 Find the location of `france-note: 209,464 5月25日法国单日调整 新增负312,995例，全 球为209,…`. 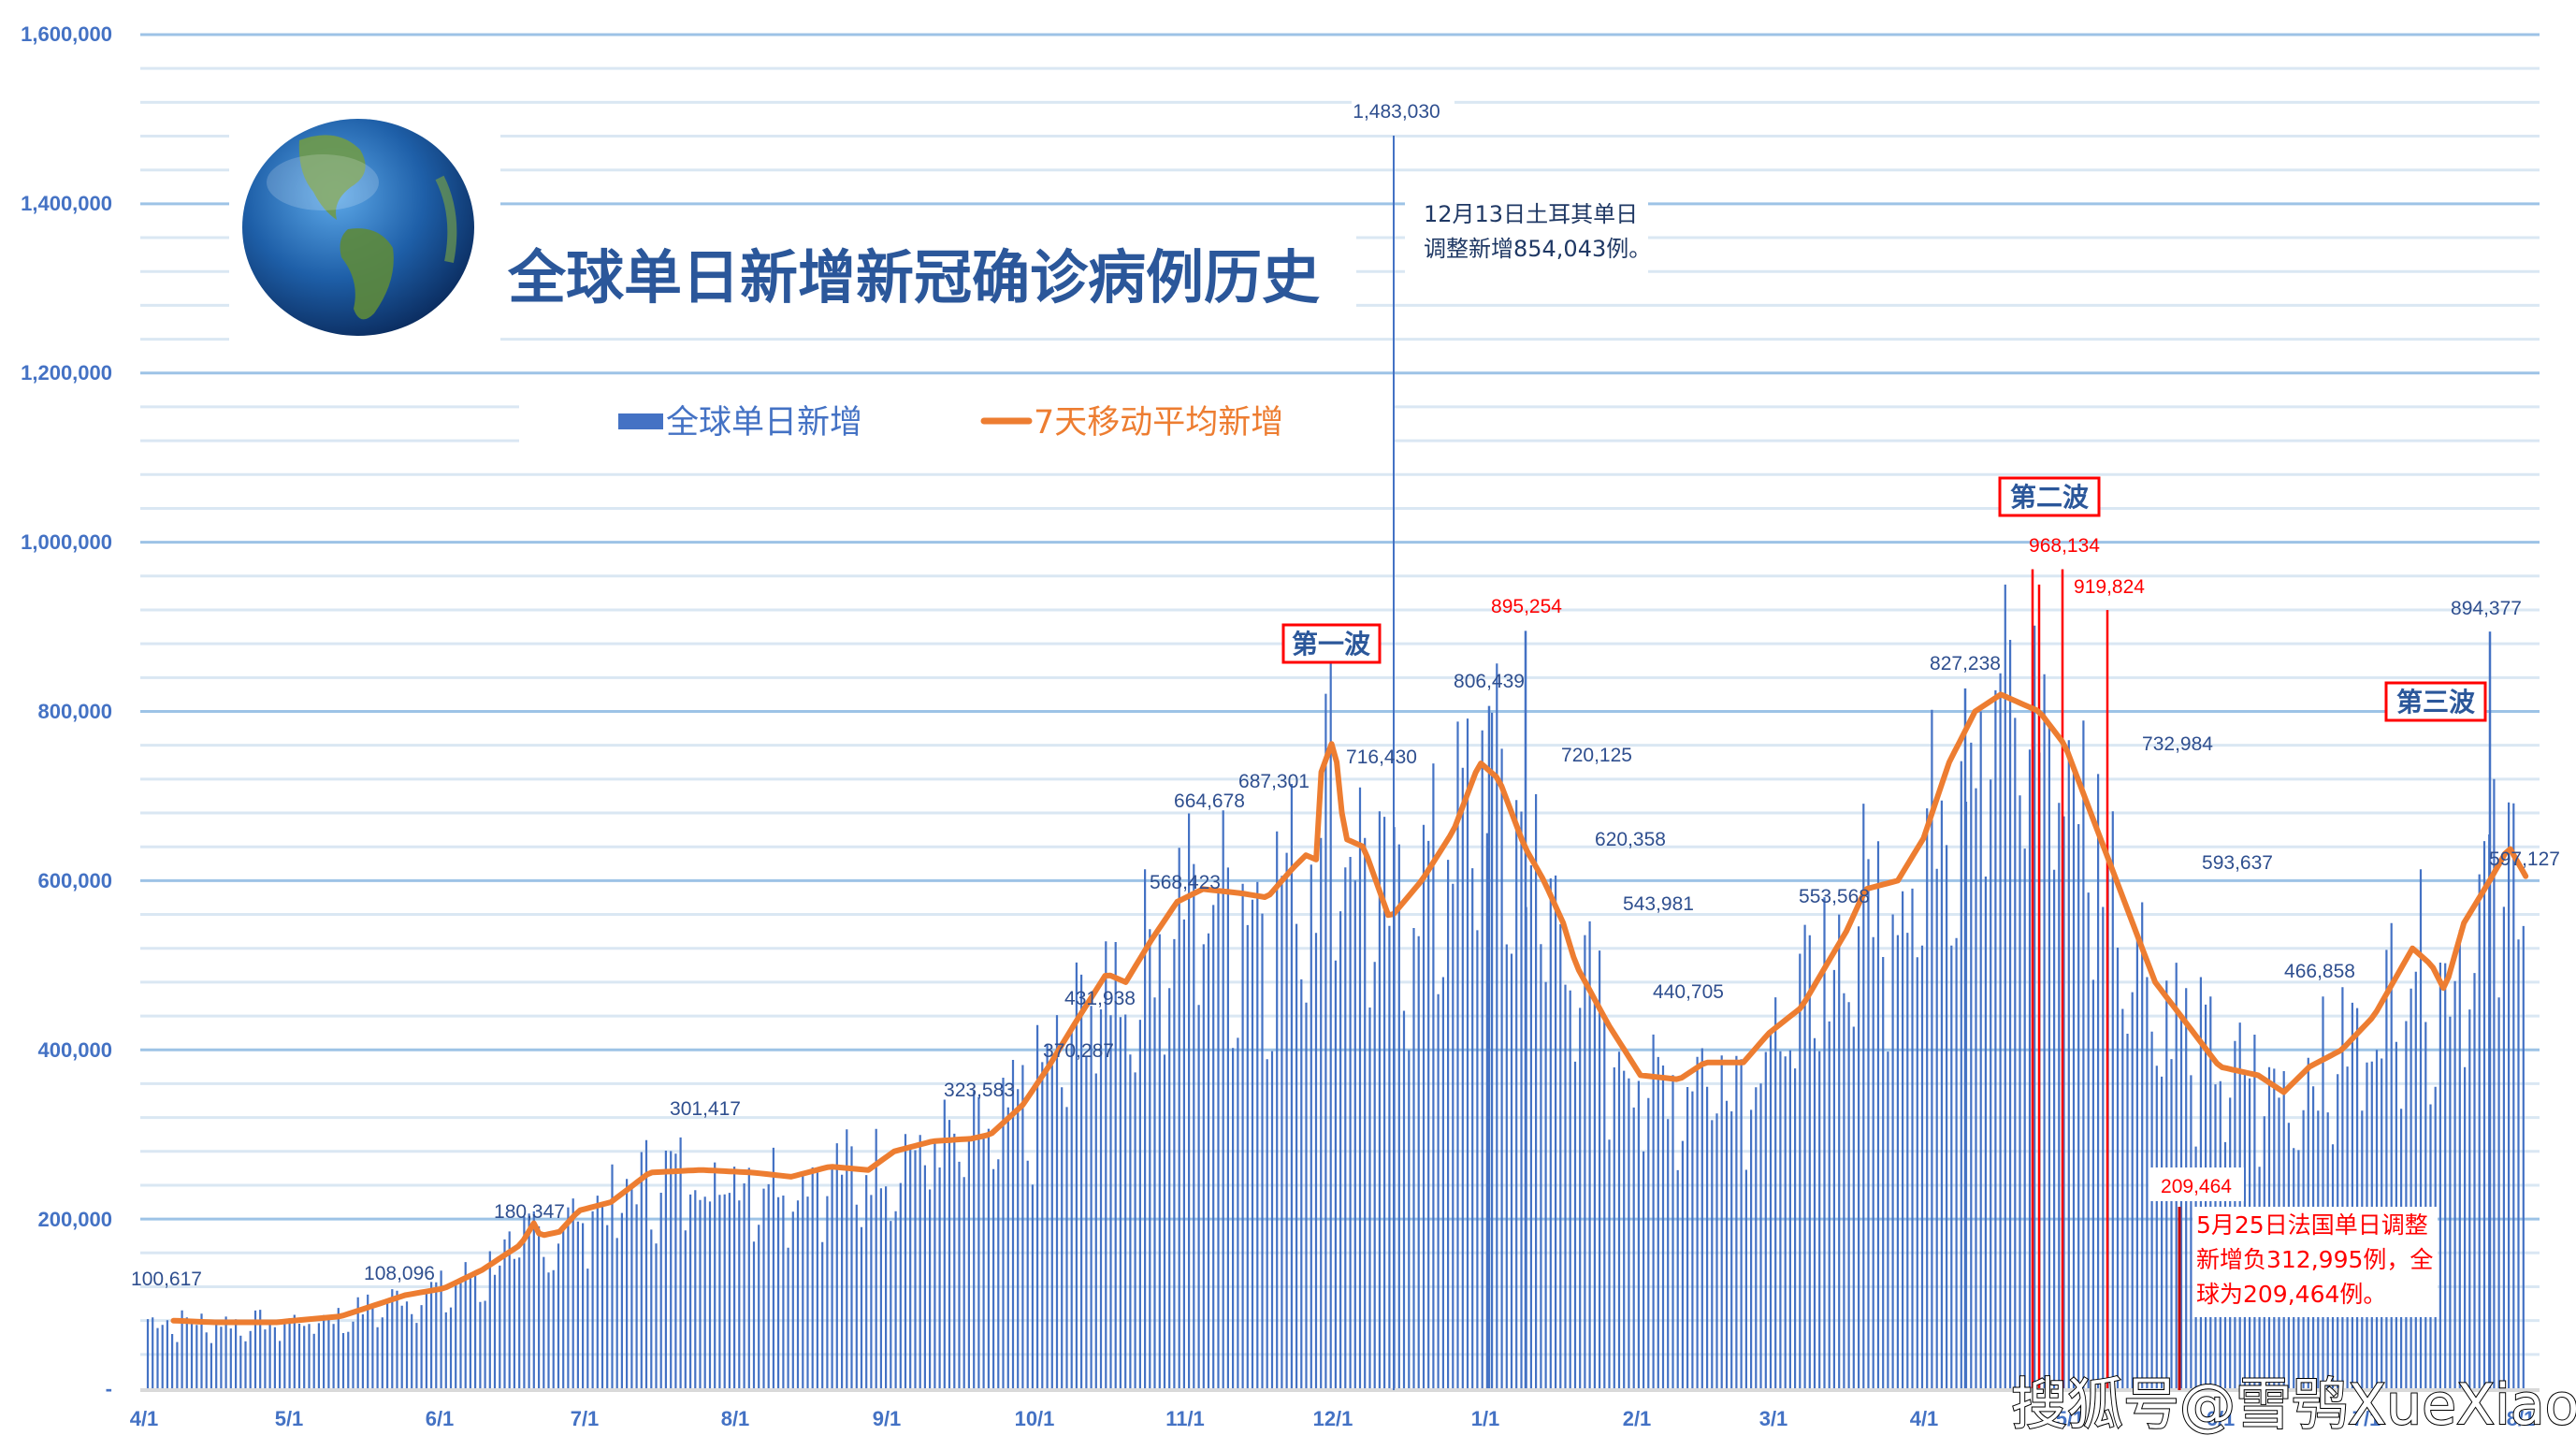

france-note: 209,464 5月25日法国单日调整 新增负312,995例，全 球为209,… is located at coordinates (2293, 1278).